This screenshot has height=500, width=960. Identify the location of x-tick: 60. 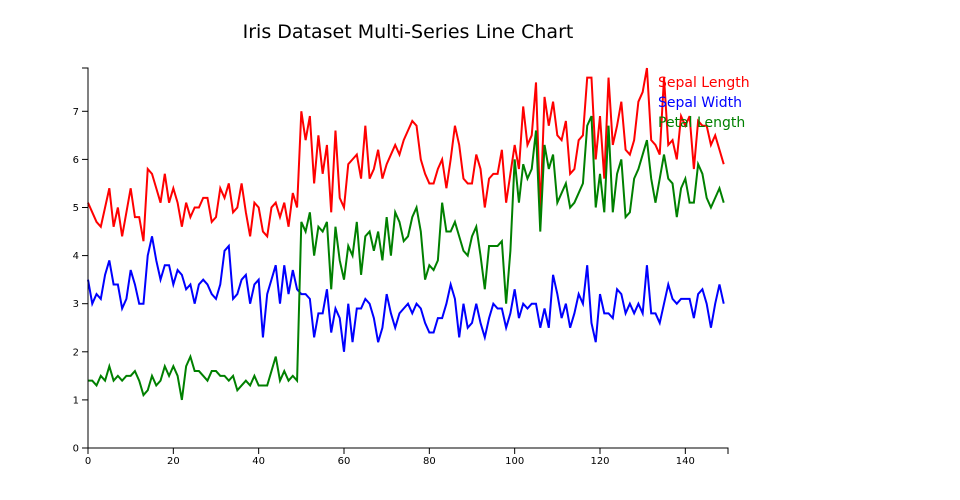
(344, 457).